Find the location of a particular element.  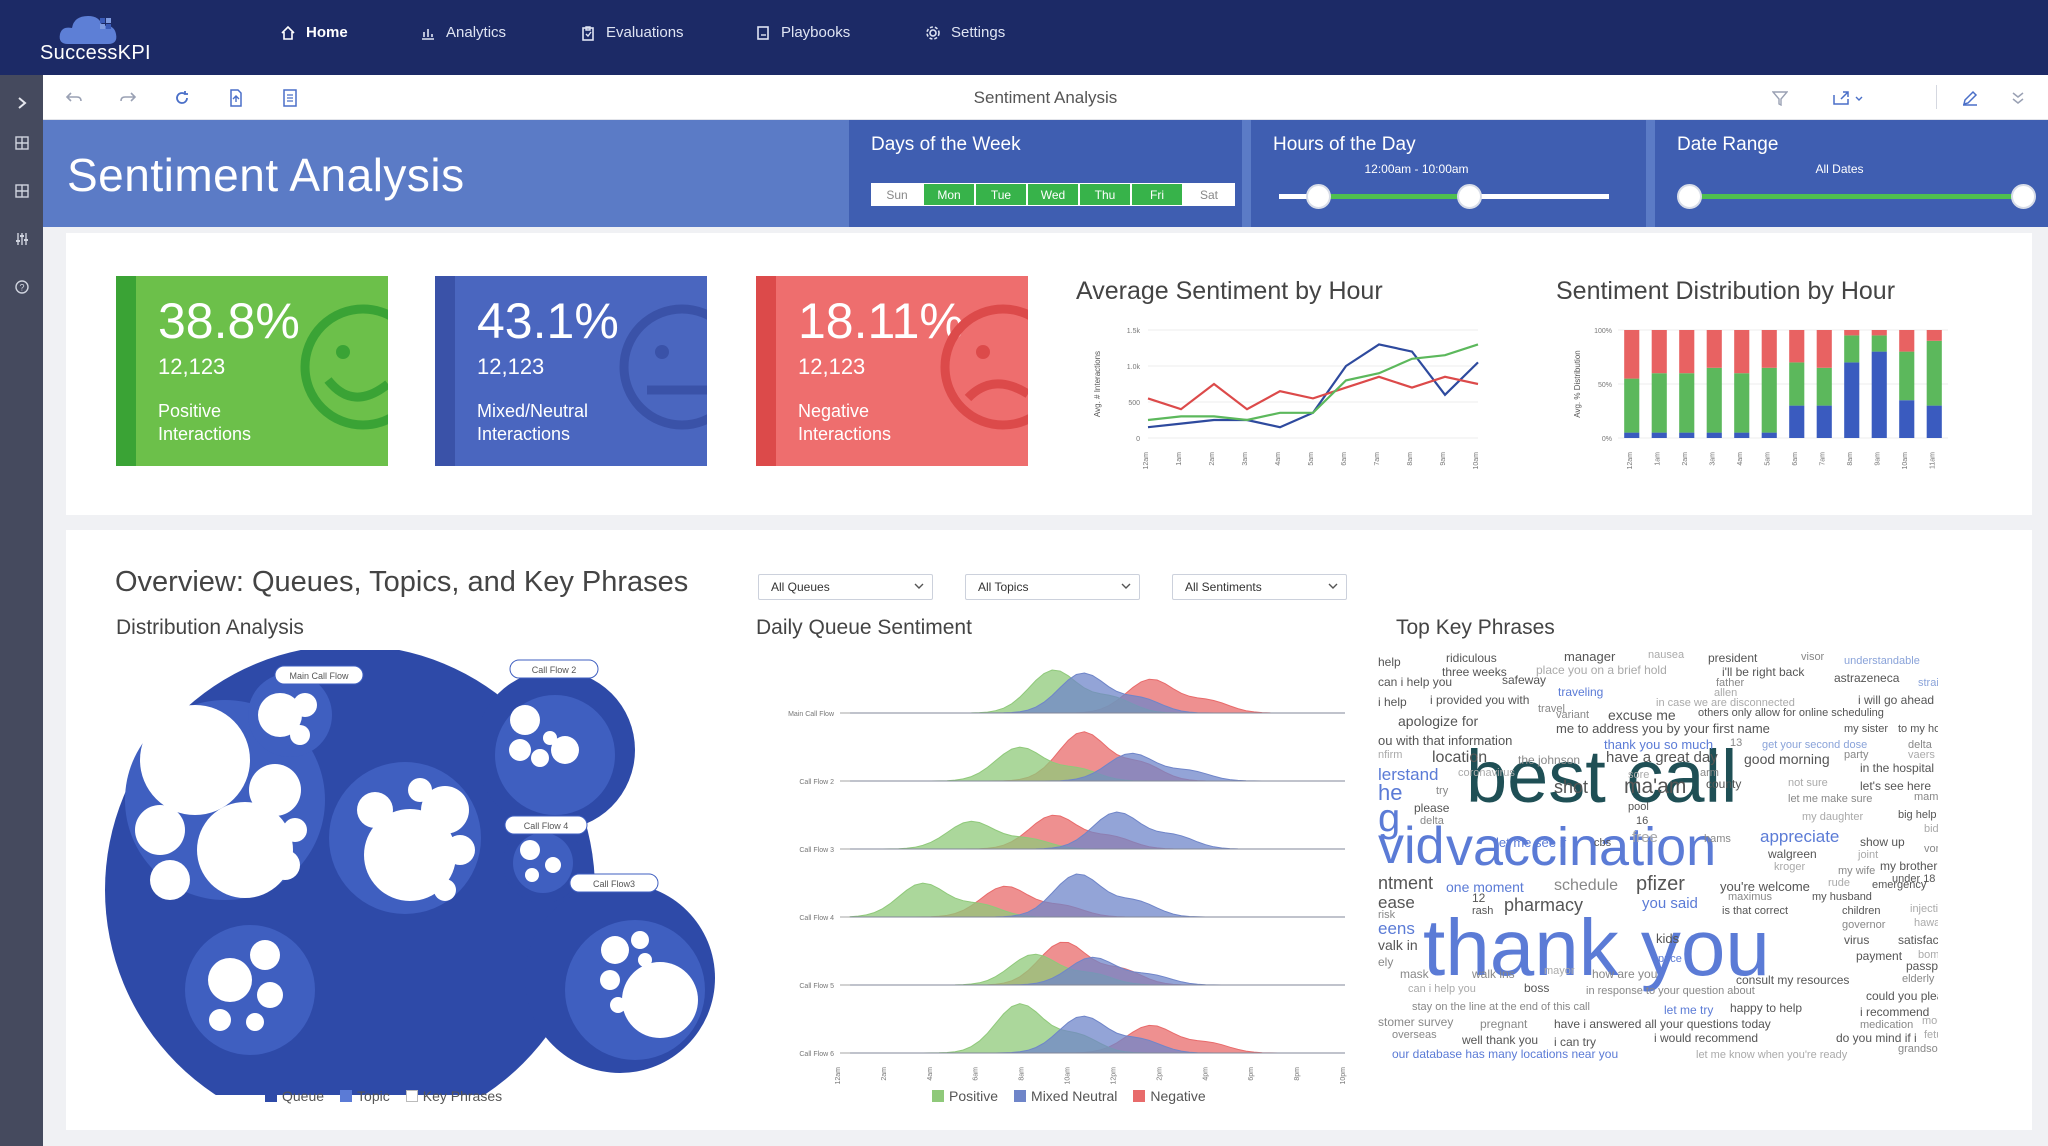

key-phrase: my wife is located at coordinates (1857, 871).